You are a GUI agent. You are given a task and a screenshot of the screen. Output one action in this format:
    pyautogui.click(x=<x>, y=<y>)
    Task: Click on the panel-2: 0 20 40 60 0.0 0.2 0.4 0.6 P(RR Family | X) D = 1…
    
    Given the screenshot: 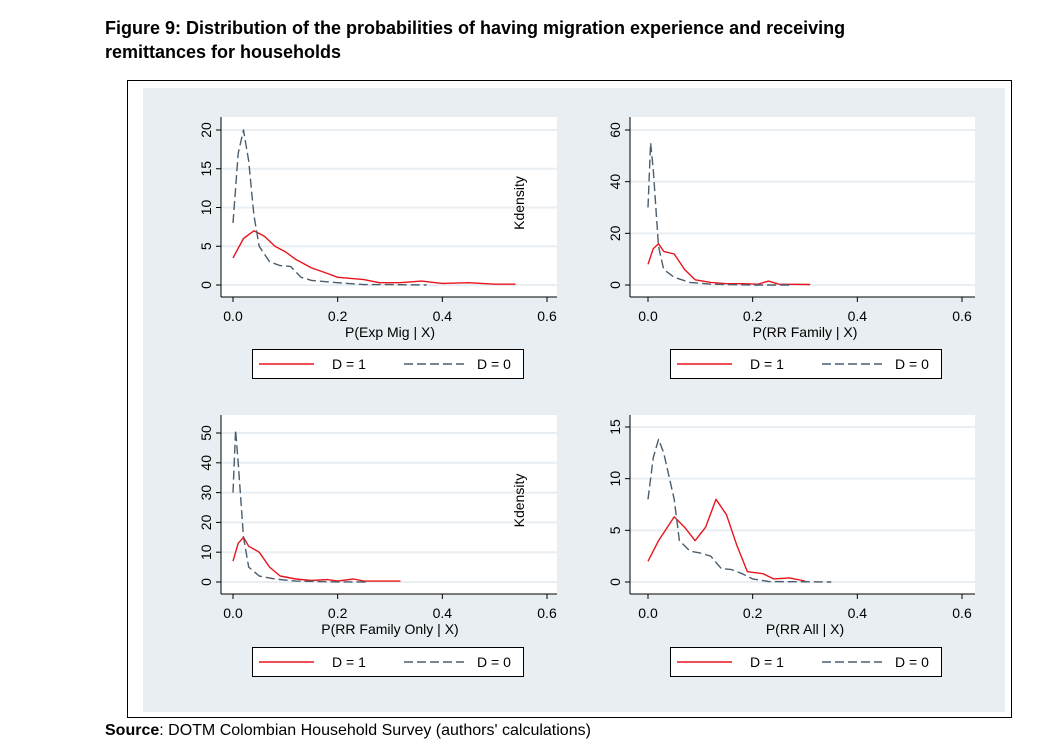 What is the action you would take?
    pyautogui.click(x=791, y=248)
    